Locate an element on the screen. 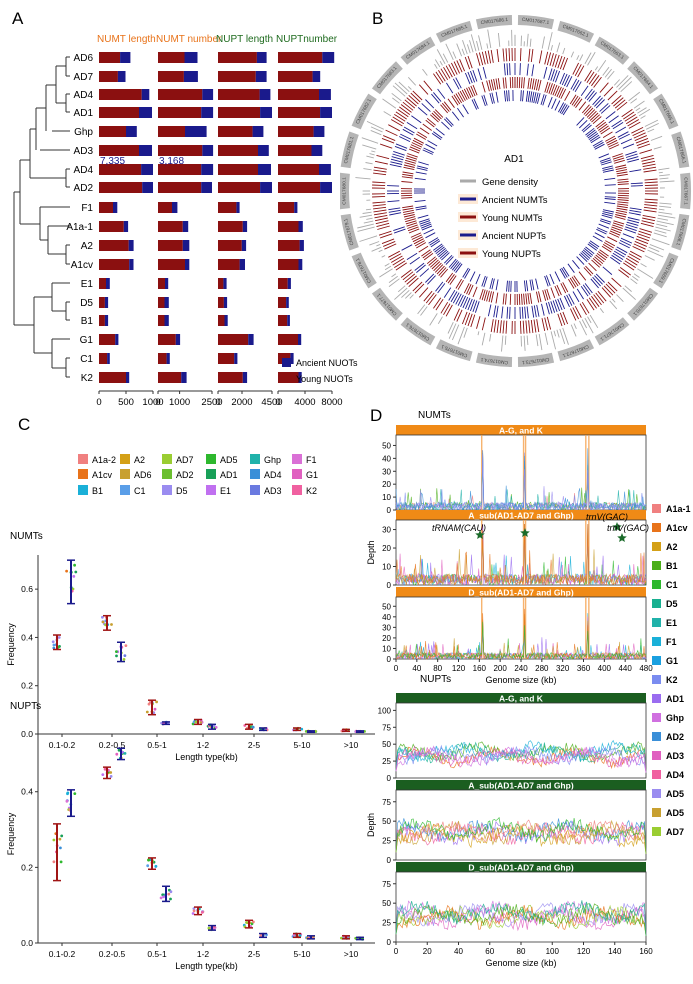 This screenshot has height=984, width=693. taxon-label: AD6 is located at coordinates (84, 58).